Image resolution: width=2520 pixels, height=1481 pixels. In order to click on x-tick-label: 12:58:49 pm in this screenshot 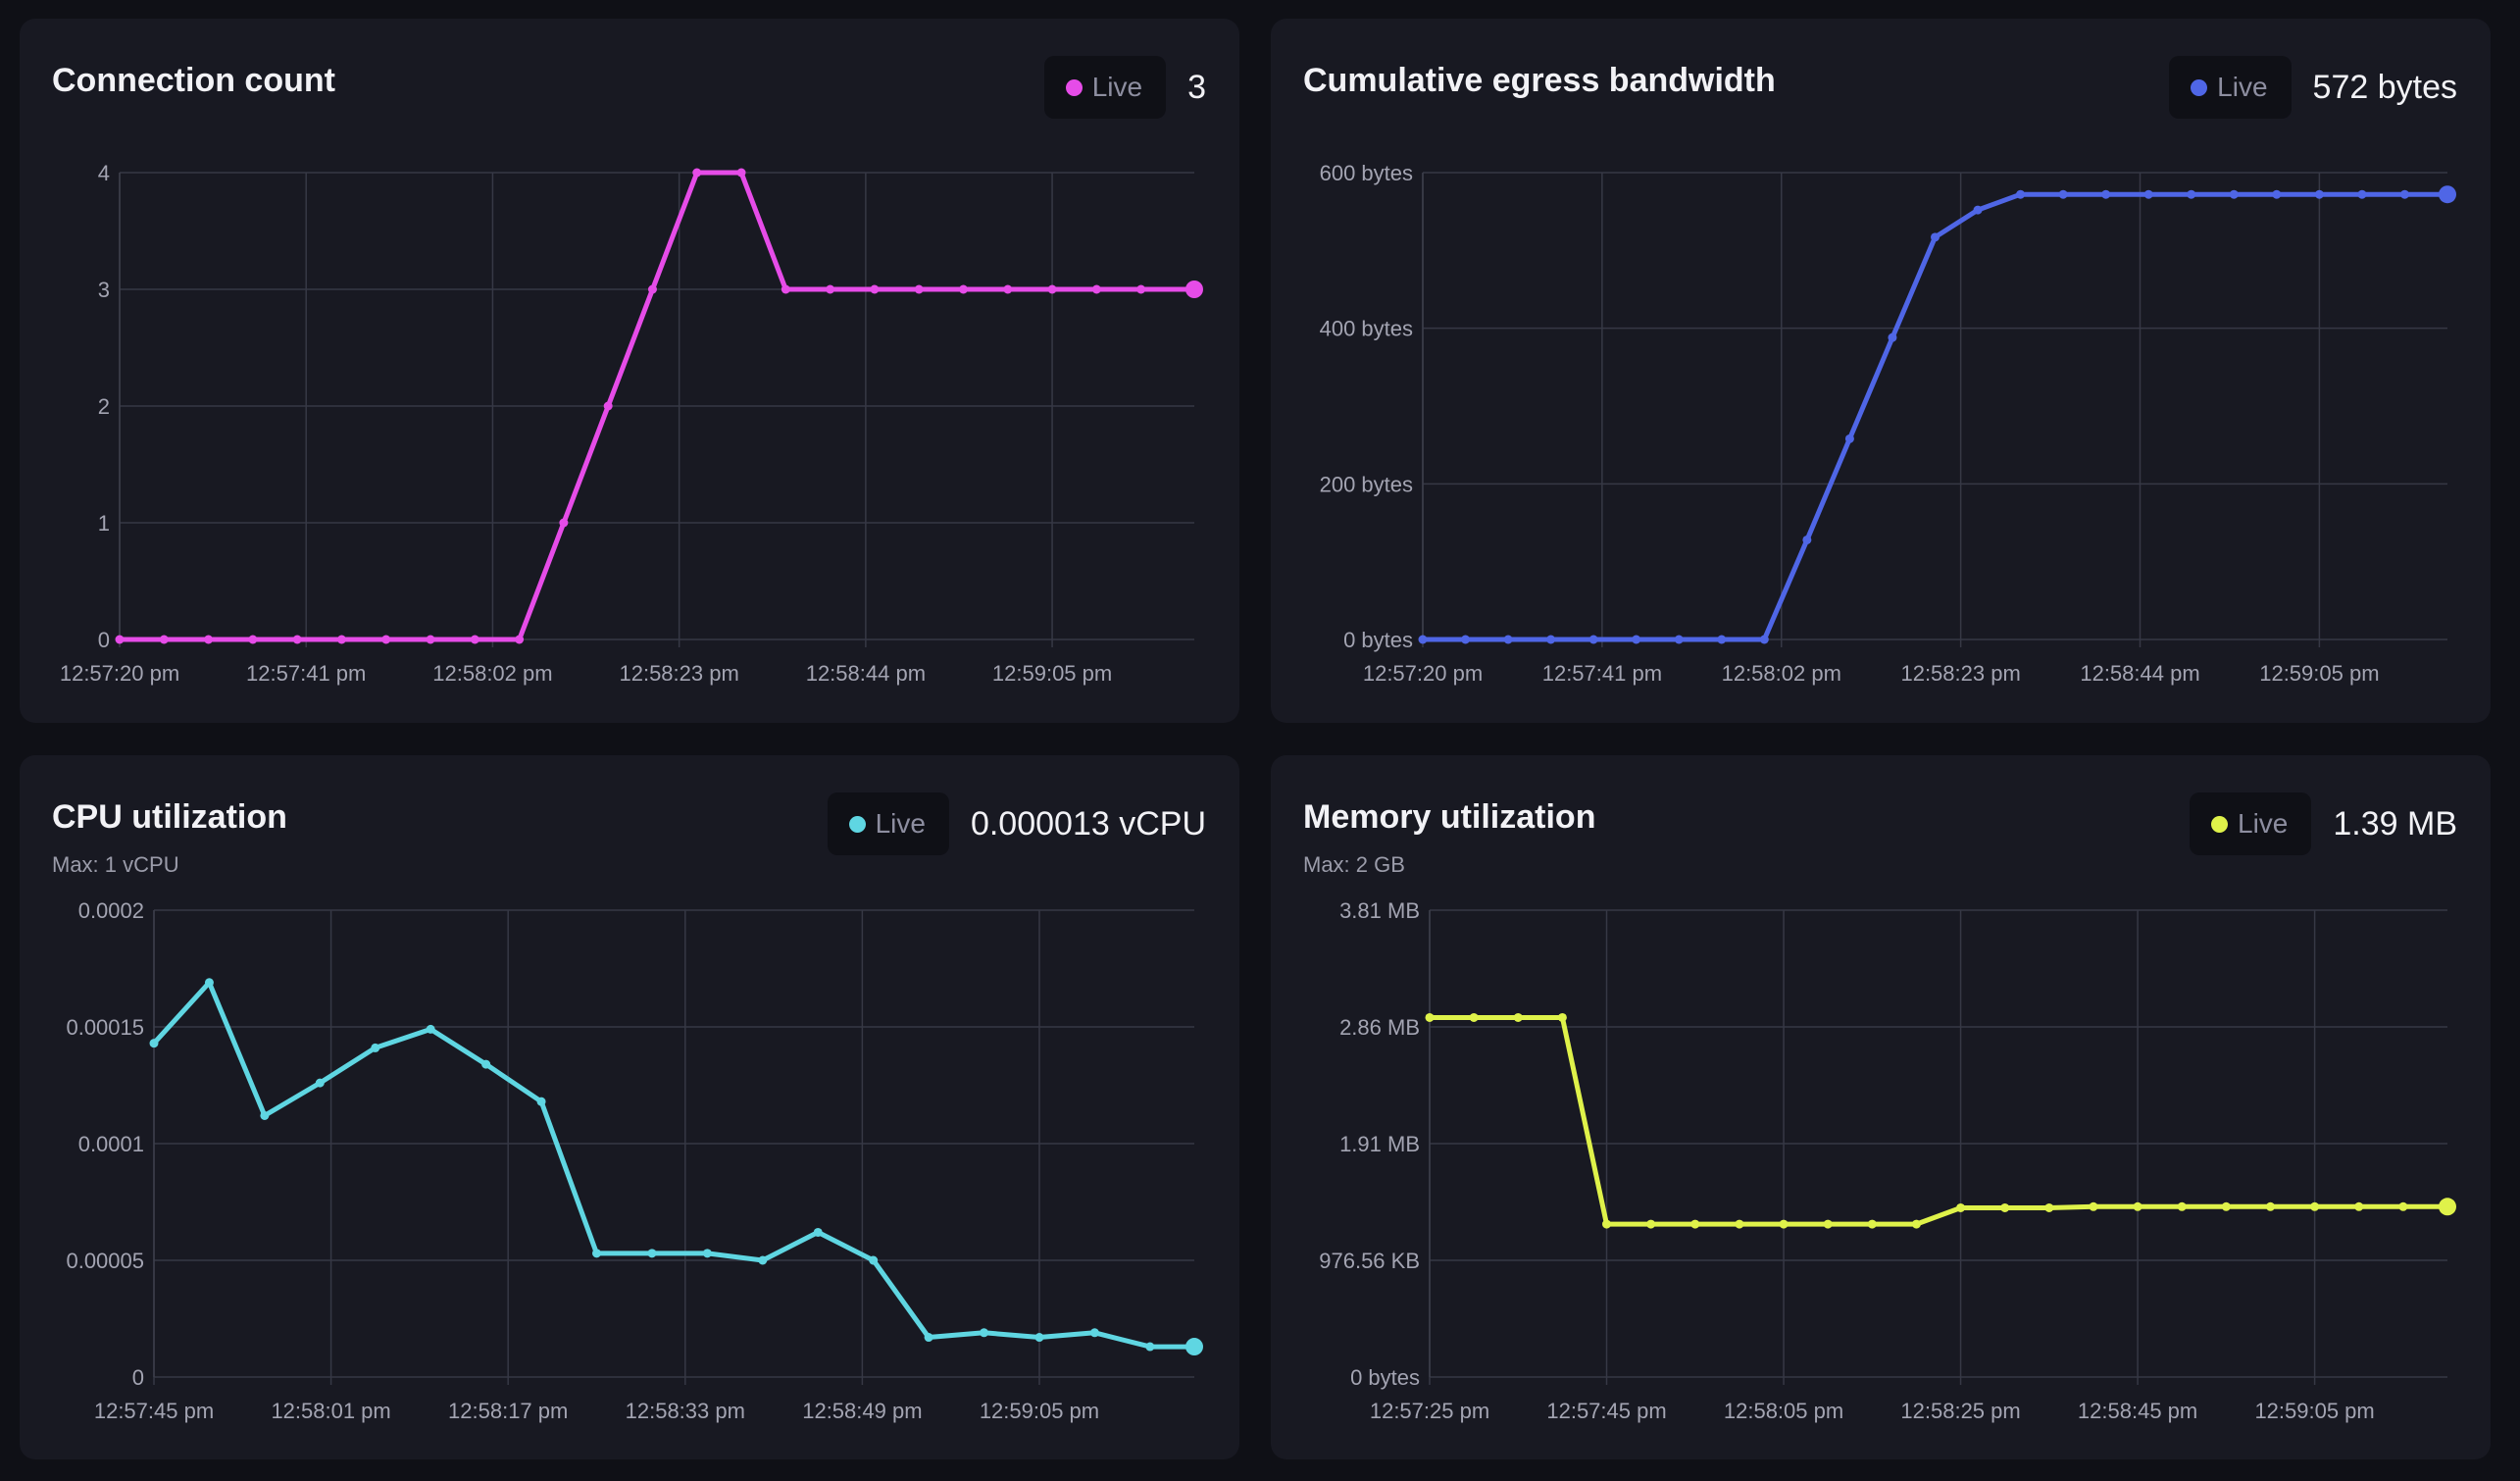, I will do `click(862, 1411)`.